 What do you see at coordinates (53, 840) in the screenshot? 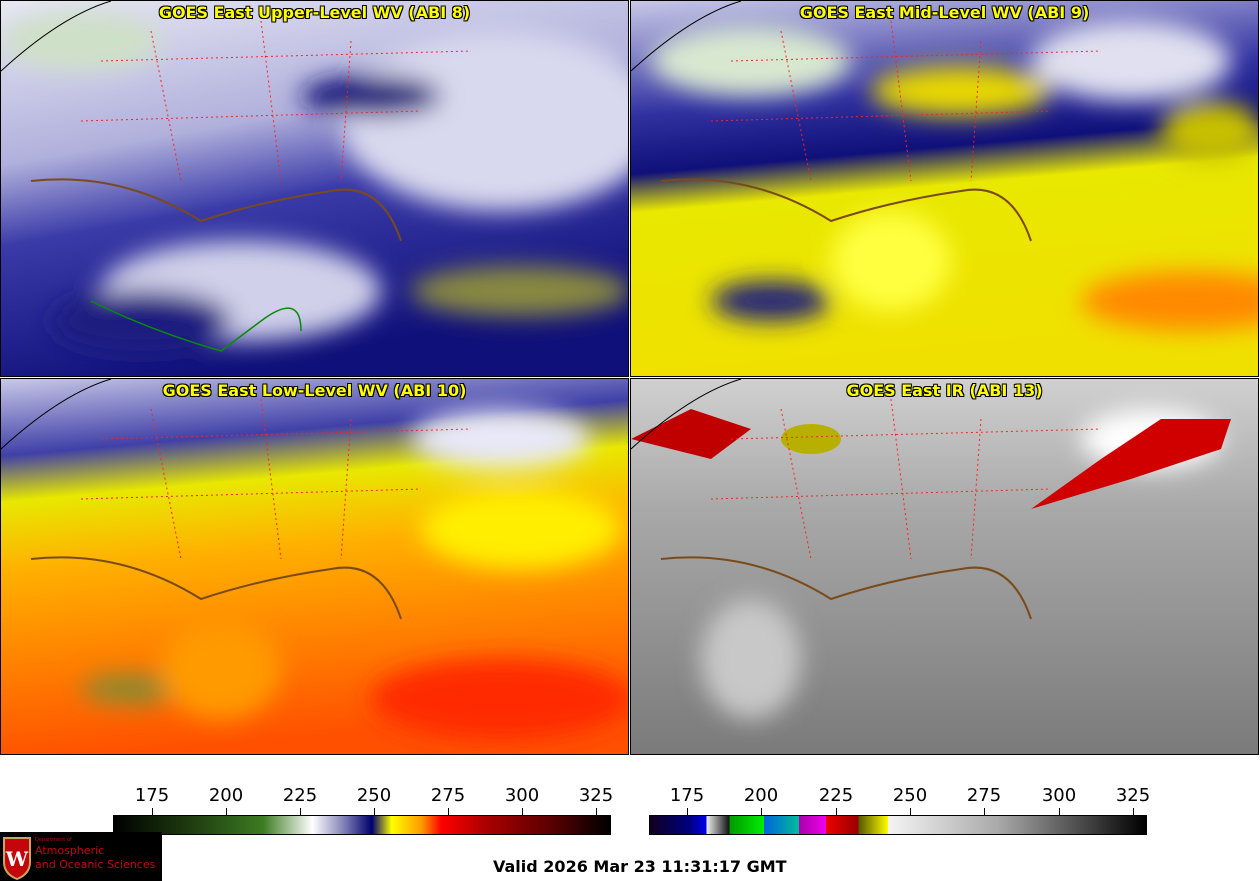
I see `logo-line1: Department of` at bounding box center [53, 840].